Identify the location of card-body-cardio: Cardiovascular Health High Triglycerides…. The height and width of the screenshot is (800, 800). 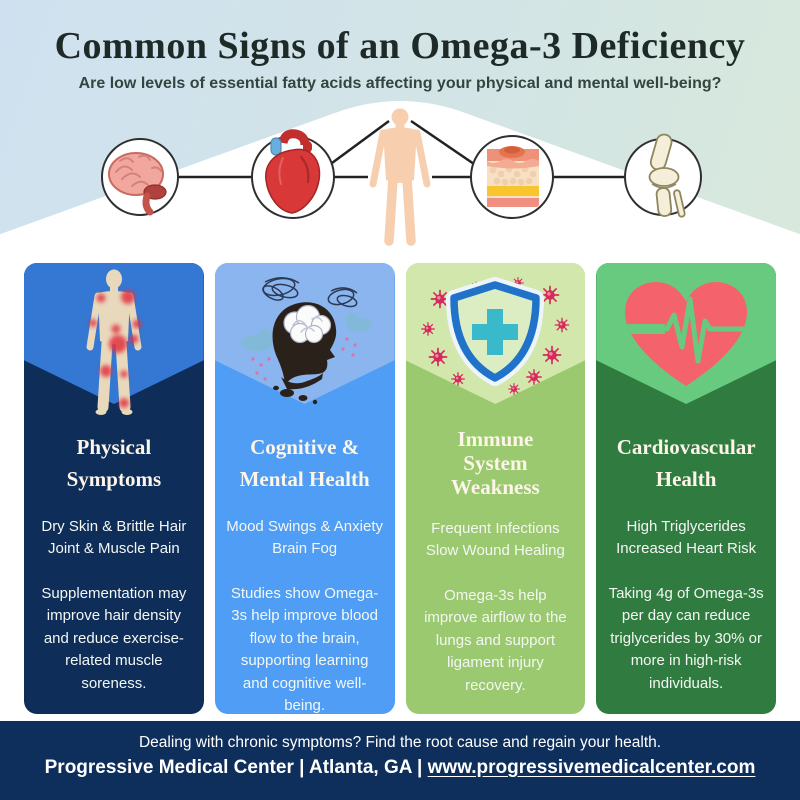
(686, 559).